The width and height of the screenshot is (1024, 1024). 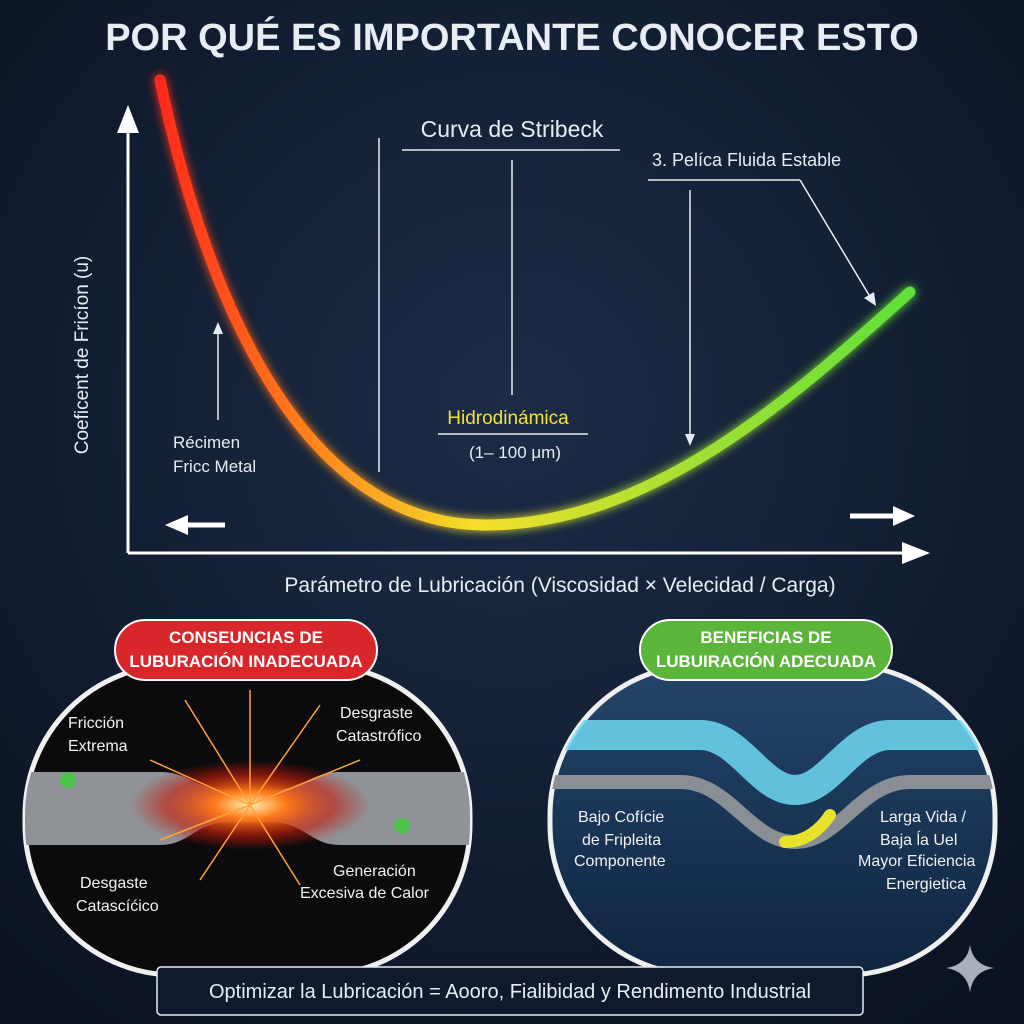 What do you see at coordinates (621, 840) in the screenshot?
I see `panel-label: de Fripleita` at bounding box center [621, 840].